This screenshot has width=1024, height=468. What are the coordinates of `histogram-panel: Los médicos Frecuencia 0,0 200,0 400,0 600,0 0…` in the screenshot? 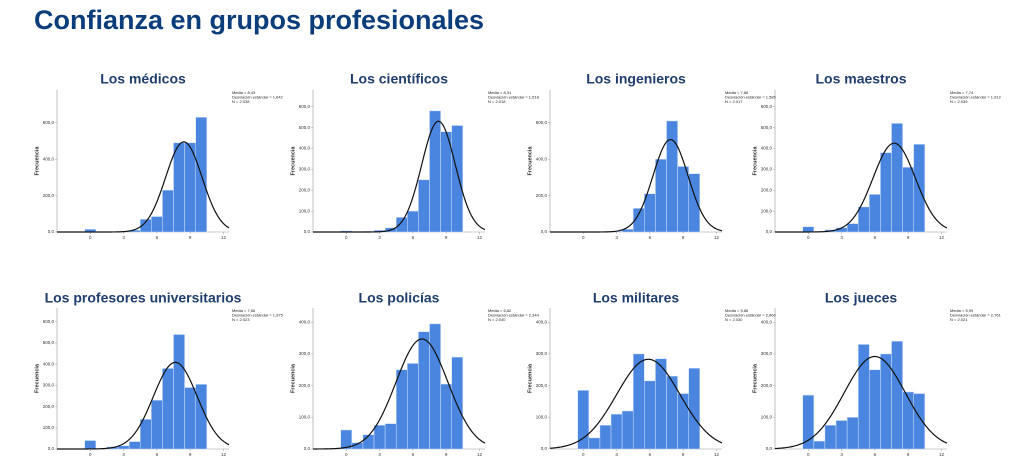 It's located at (158, 155).